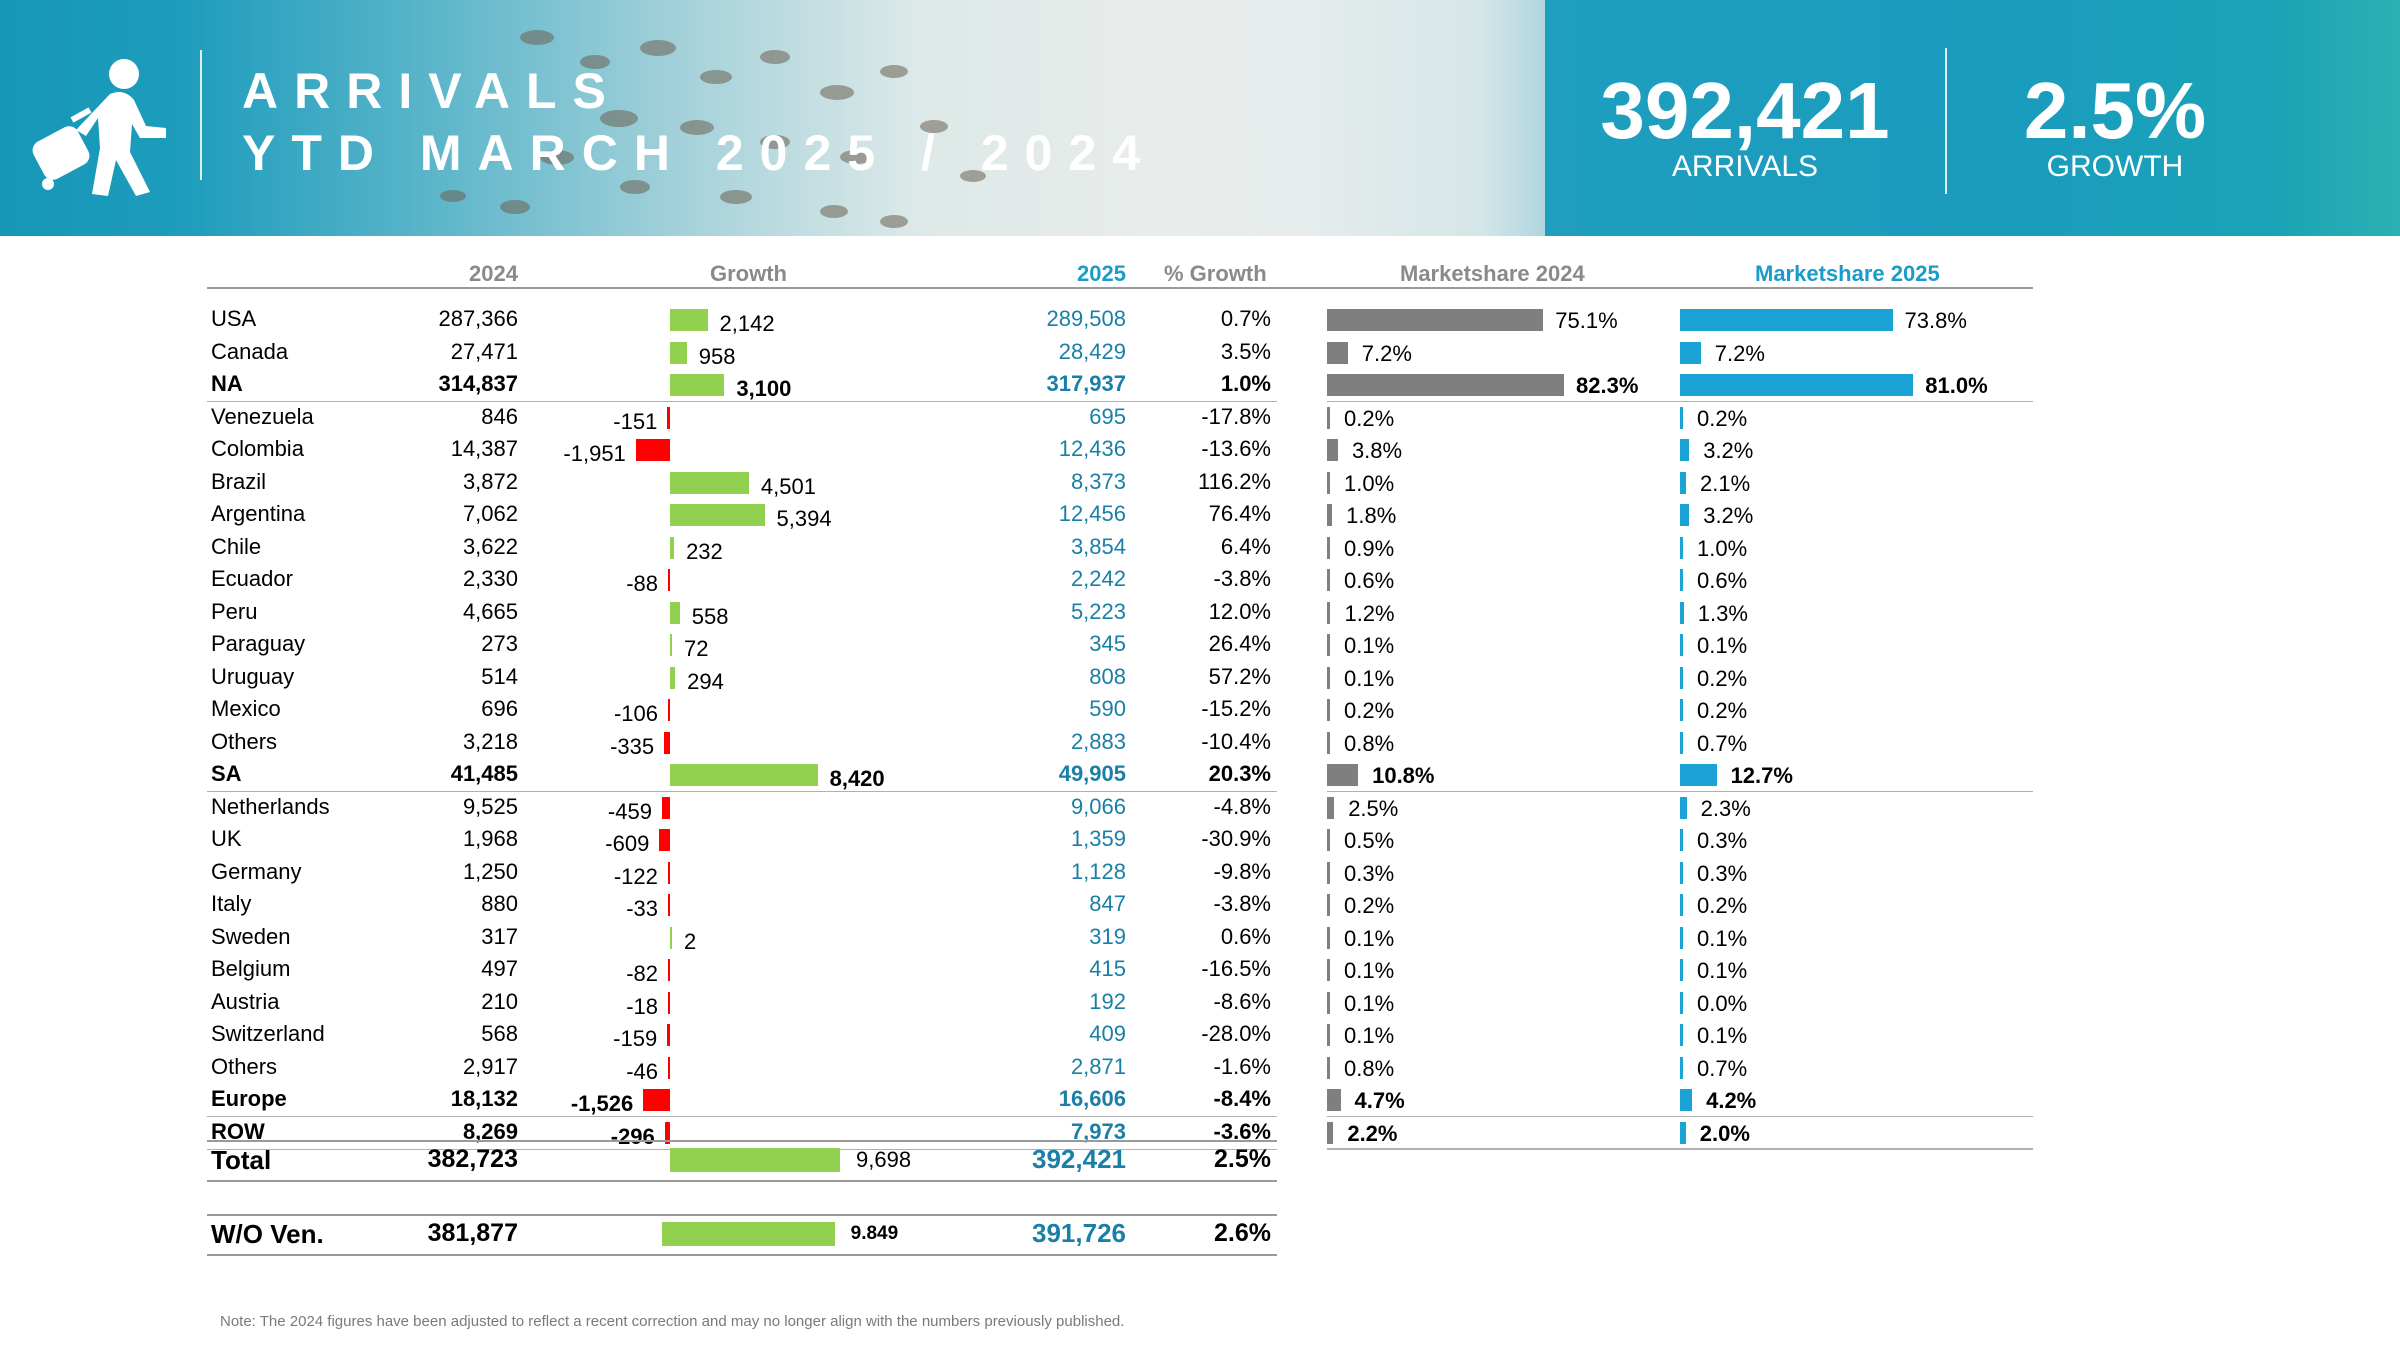  Describe the element at coordinates (1107, 416) in the screenshot. I see `value-2025: 695` at that location.